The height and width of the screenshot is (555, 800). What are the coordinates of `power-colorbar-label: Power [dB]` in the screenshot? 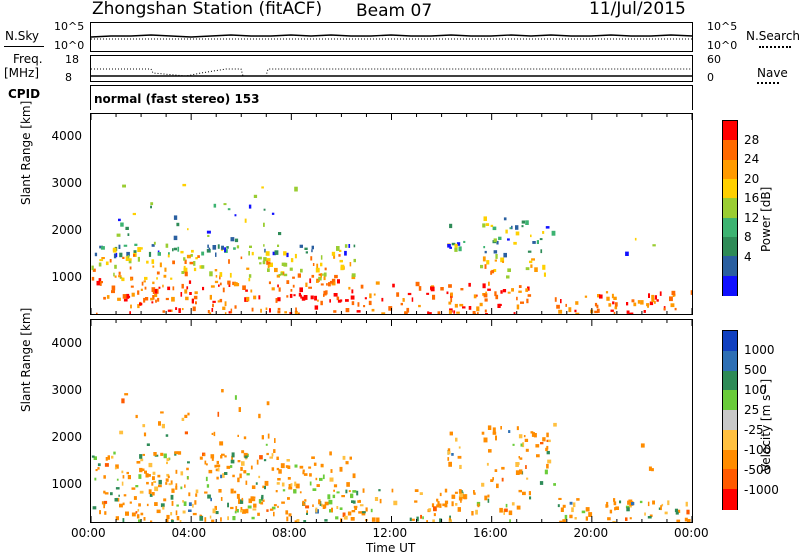 It's located at (766, 219).